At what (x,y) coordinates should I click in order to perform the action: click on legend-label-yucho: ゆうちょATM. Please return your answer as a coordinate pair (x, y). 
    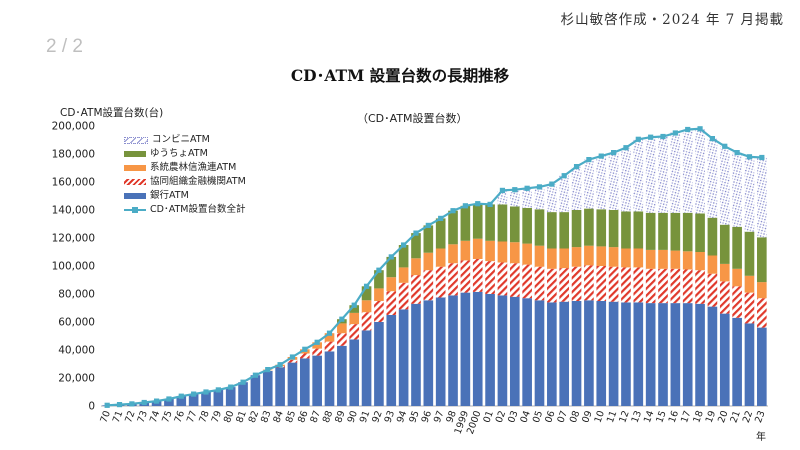
    Looking at the image, I should click on (179, 153).